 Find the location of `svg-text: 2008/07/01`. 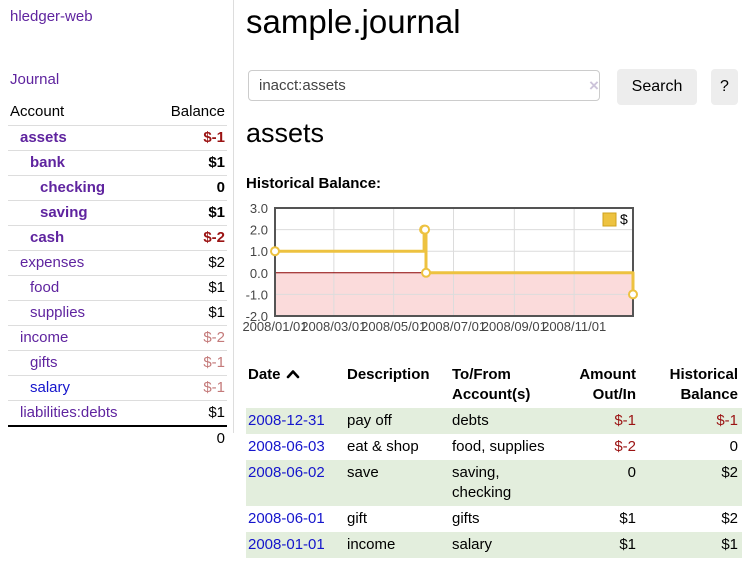

svg-text: 2008/07/01 is located at coordinates (453, 326).